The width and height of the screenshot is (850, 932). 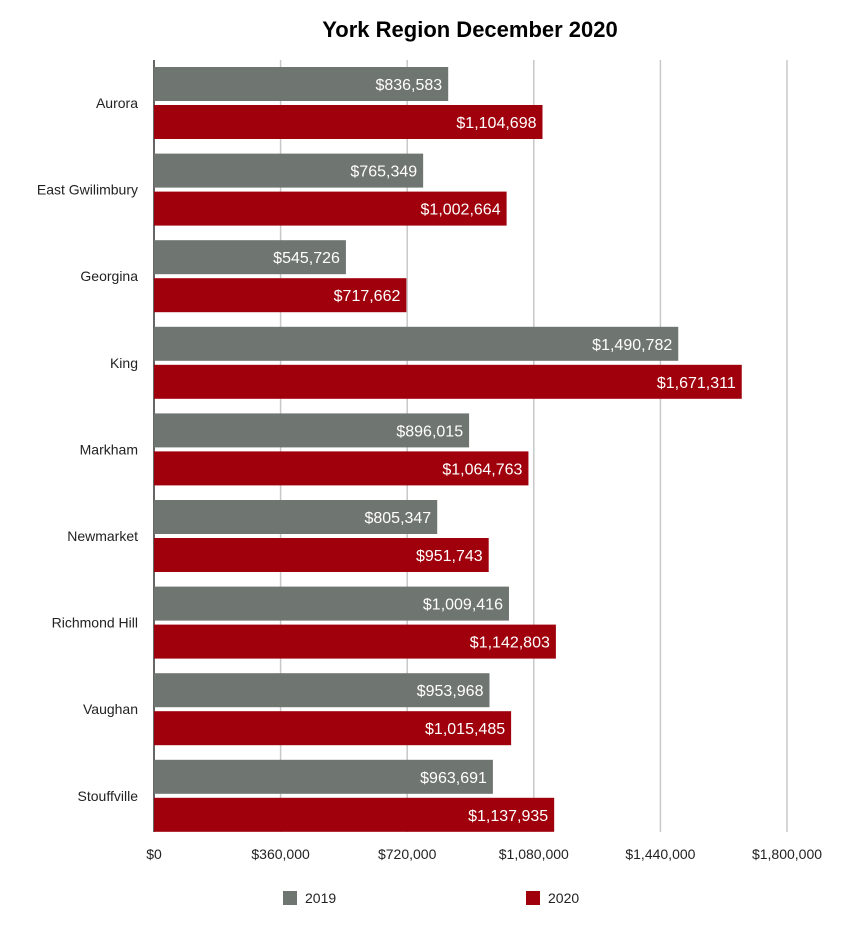 What do you see at coordinates (453, 778) in the screenshot?
I see `bar-value-label: $963,691` at bounding box center [453, 778].